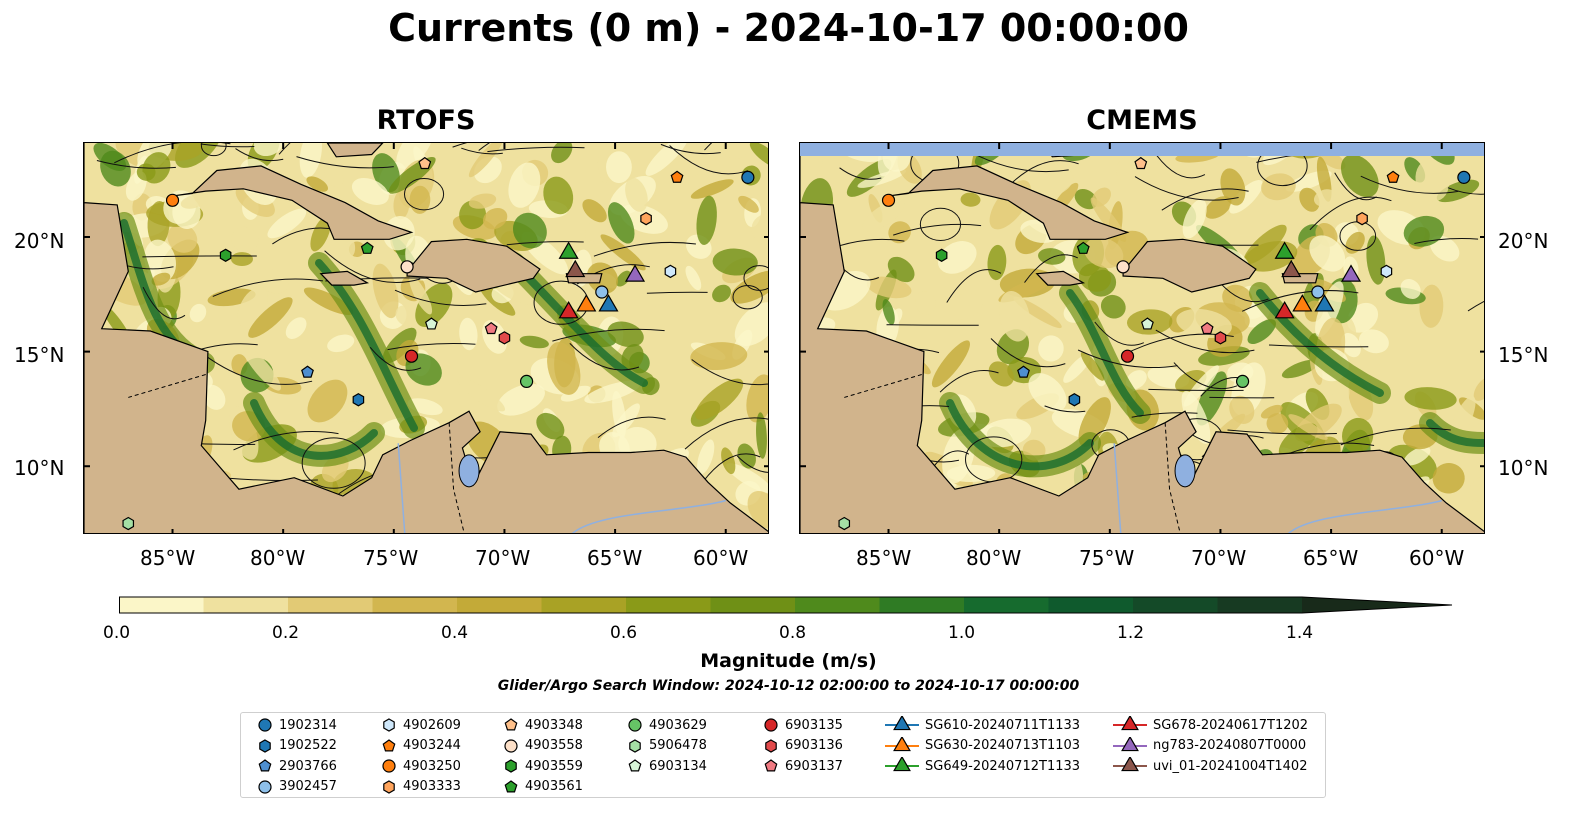  What do you see at coordinates (278, 558) in the screenshot?
I see `lon-tick-left: 80°W` at bounding box center [278, 558].